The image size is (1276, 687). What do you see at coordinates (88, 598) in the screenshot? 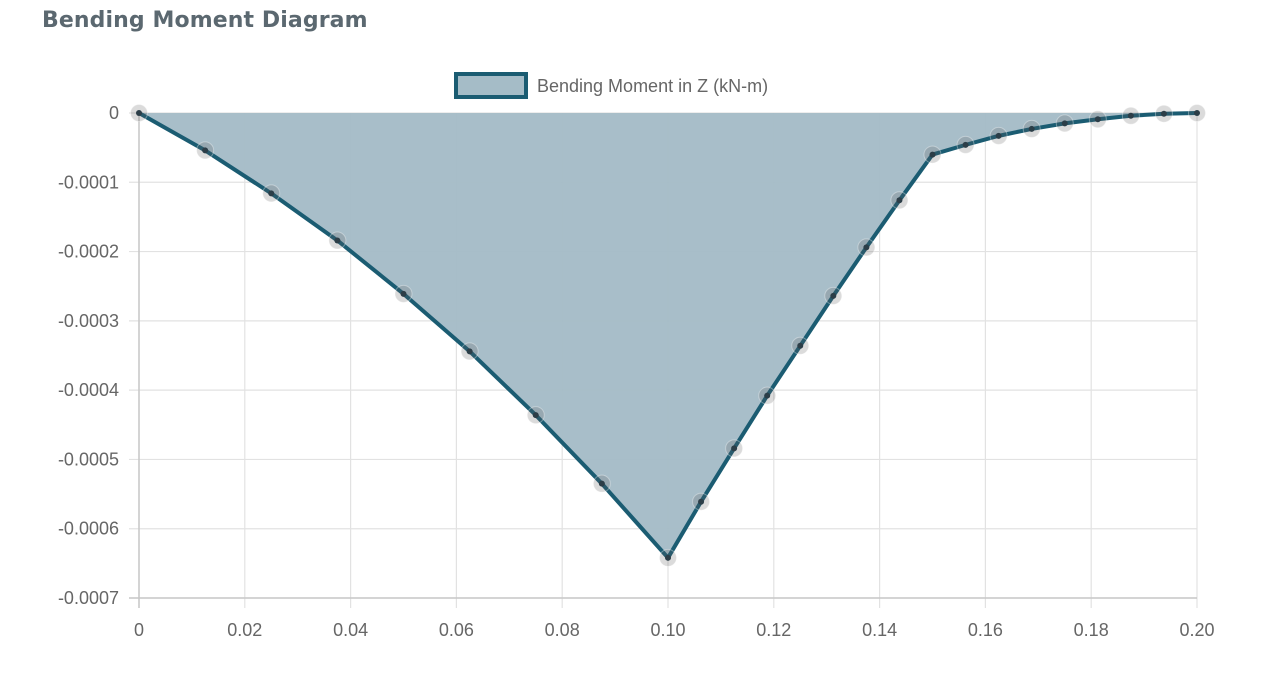
I see `y-tick-label: -0.0007` at bounding box center [88, 598].